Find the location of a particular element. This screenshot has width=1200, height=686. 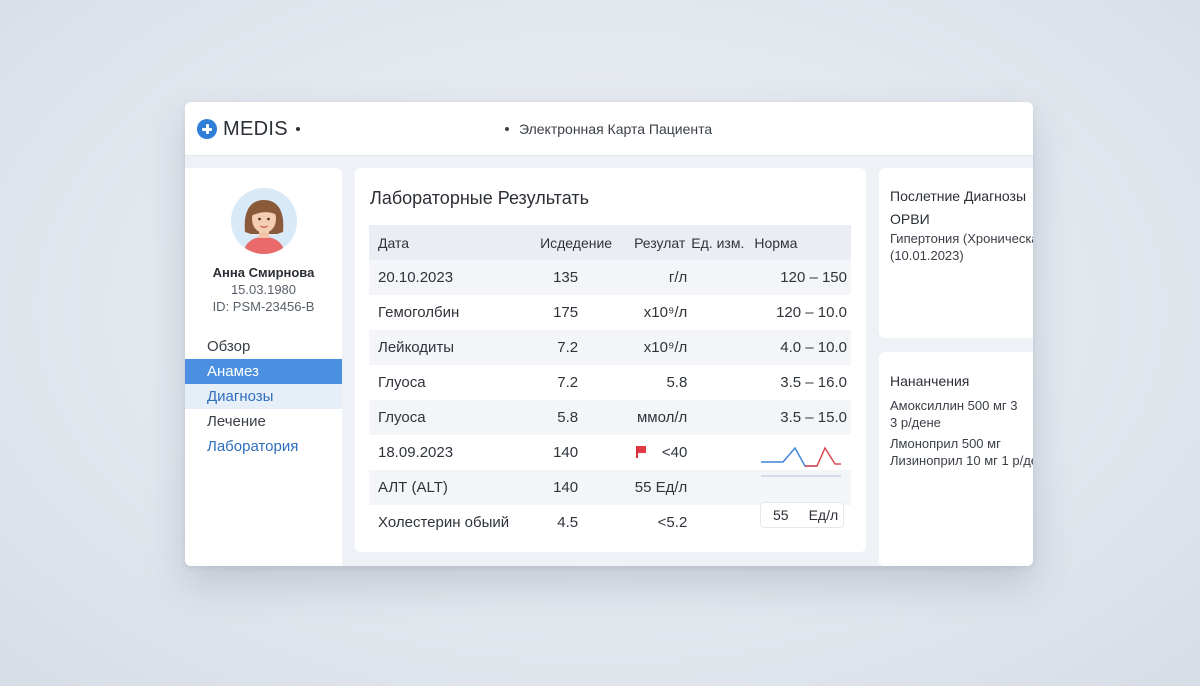

diagnosis-line: Гипертония (Хроническа is located at coordinates (961, 238).